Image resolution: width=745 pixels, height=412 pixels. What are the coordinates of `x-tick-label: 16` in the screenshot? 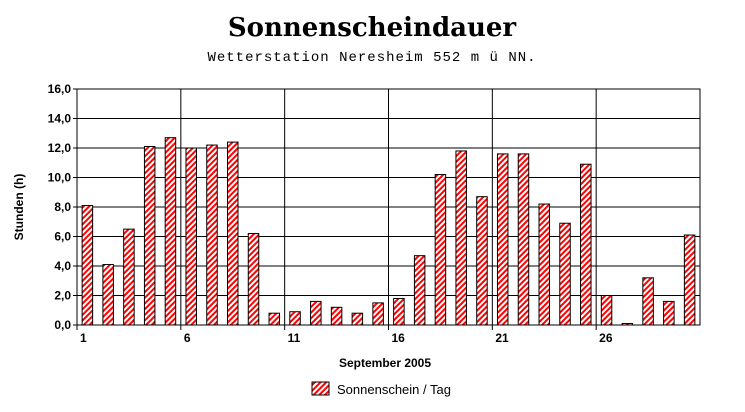 It's located at (399, 338).